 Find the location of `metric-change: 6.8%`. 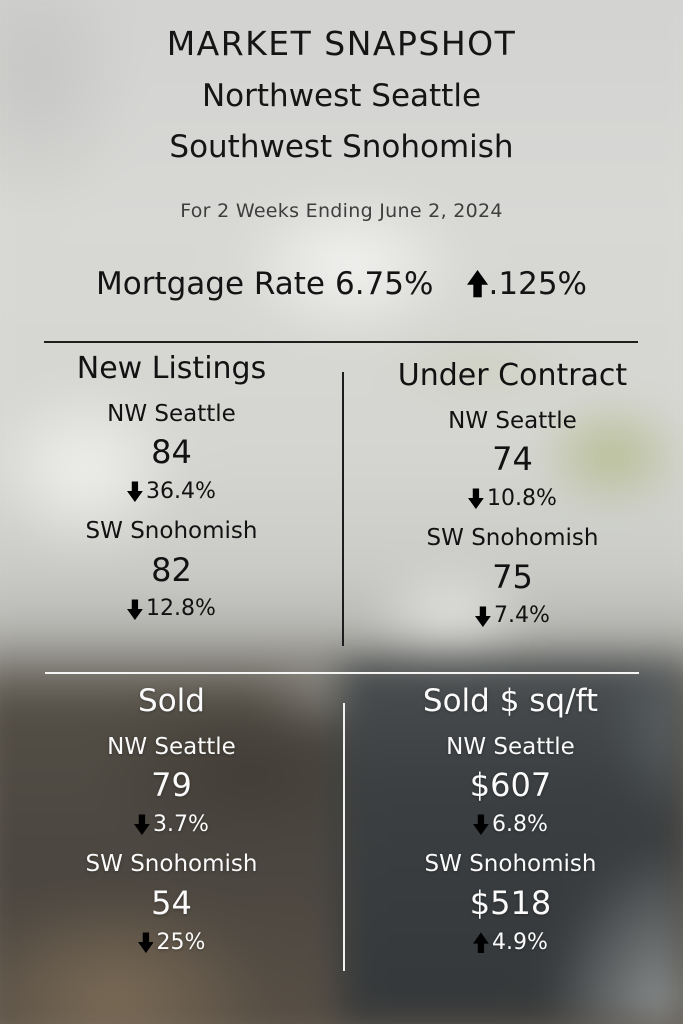

metric-change: 6.8% is located at coordinates (510, 825).